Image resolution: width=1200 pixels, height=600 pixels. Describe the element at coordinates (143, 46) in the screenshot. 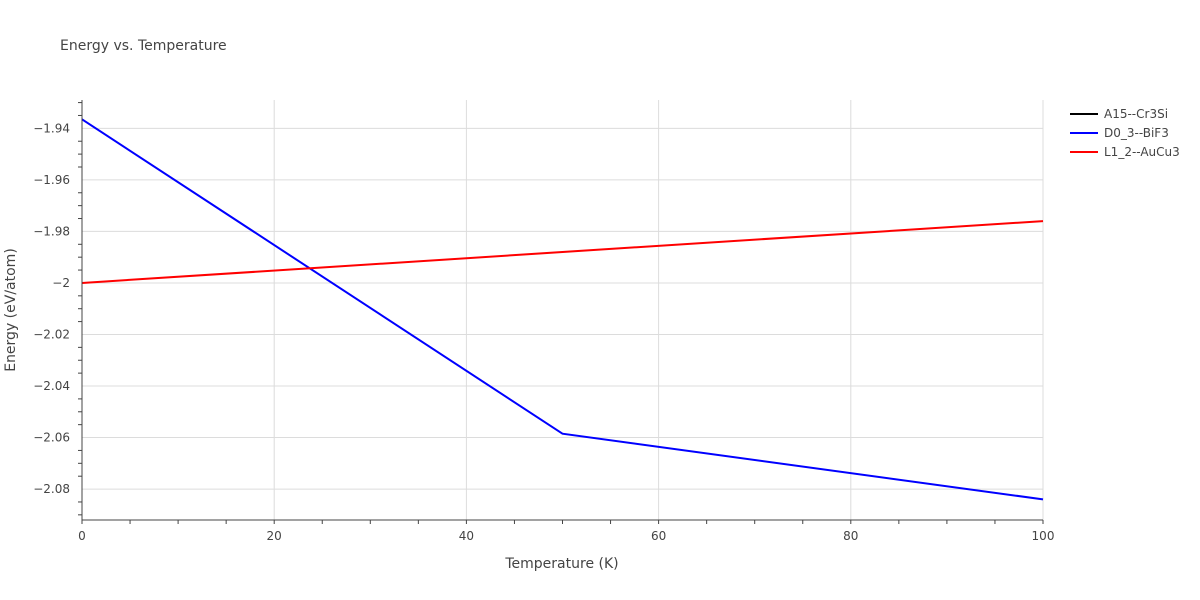

I see `chart-title: Energy vs. Temperature` at that location.